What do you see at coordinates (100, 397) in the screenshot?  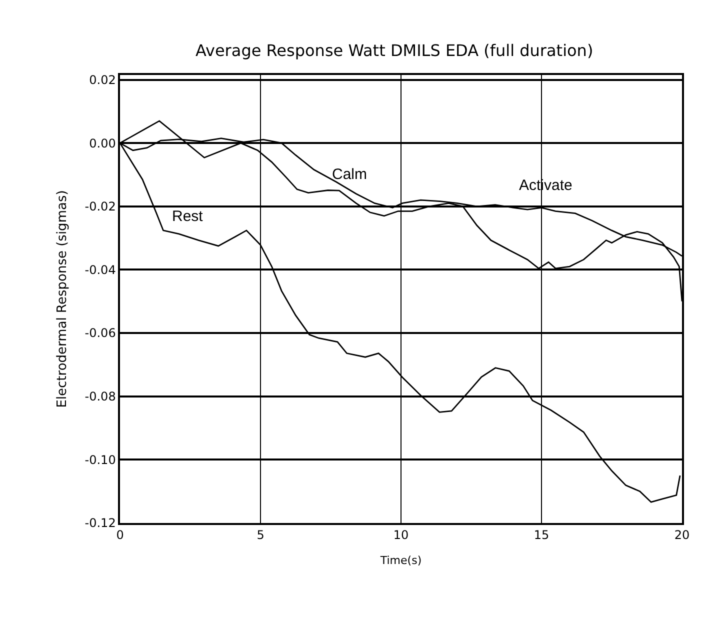 I see `y-tick-label: -0.08` at bounding box center [100, 397].